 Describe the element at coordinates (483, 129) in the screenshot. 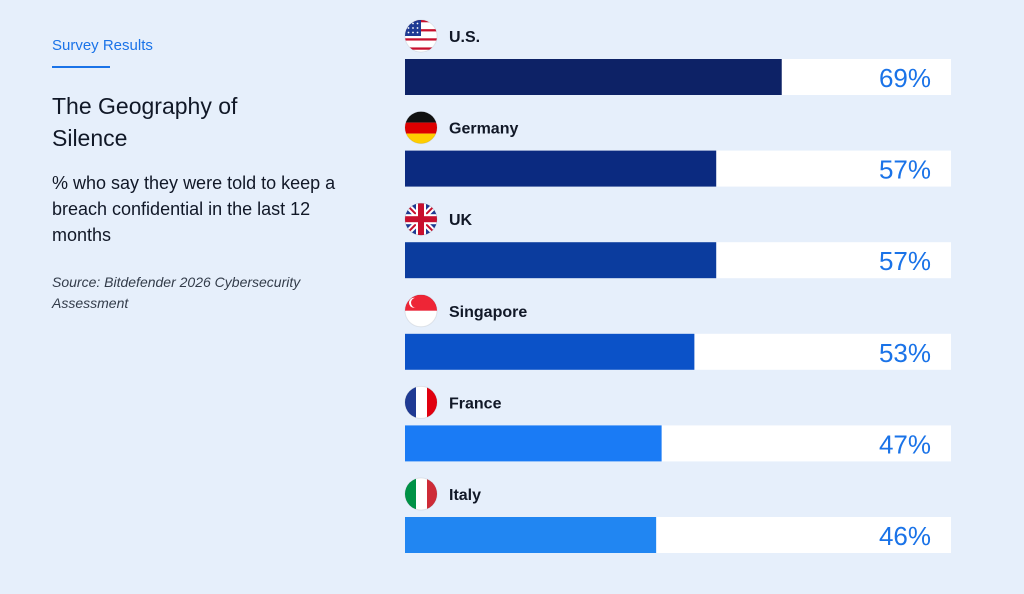

I see `category-label: Germany` at that location.